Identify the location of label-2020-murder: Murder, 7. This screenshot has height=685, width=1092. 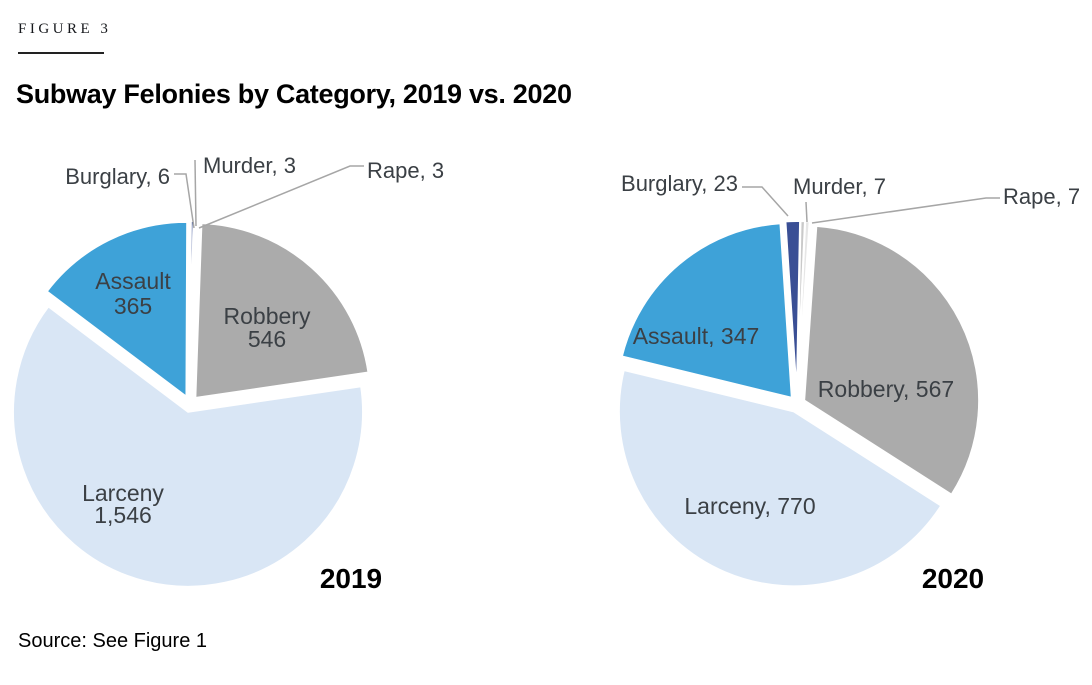
(839, 186).